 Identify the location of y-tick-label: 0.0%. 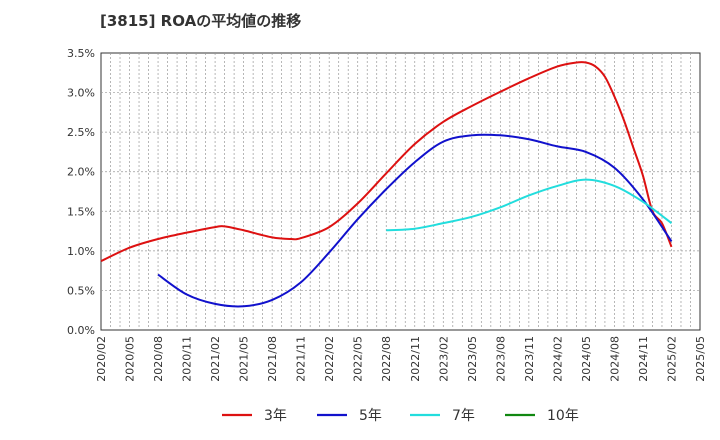
(81, 330).